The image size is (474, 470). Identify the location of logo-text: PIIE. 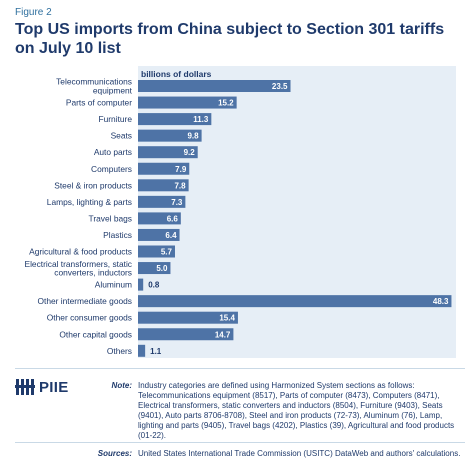
(54, 387).